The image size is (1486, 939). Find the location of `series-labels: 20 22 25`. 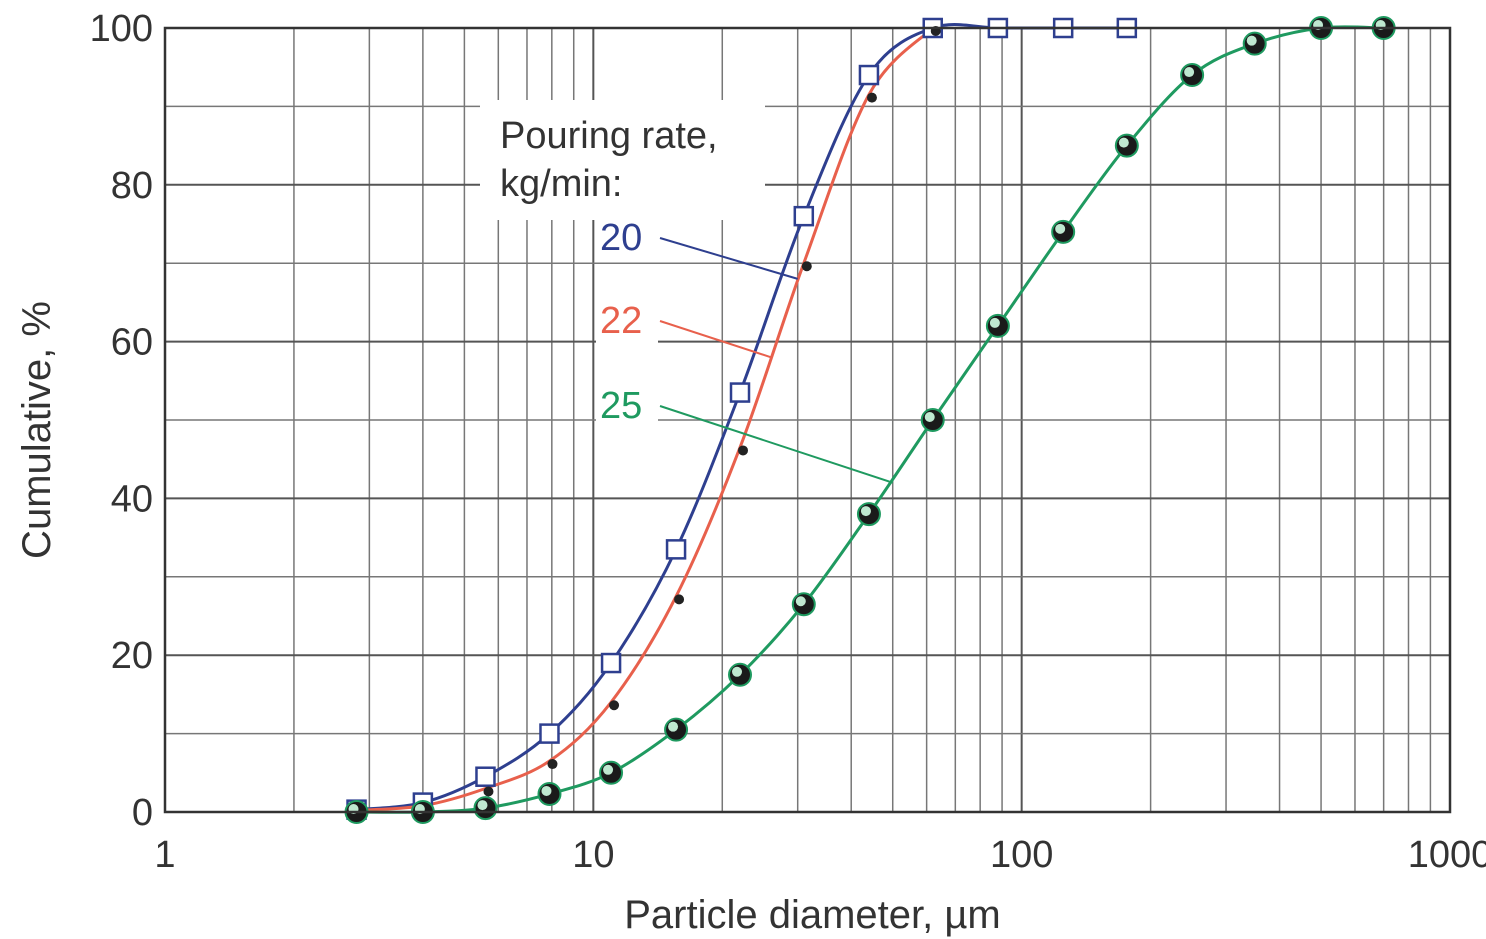

series-labels: 20 22 25 is located at coordinates (627, 322).